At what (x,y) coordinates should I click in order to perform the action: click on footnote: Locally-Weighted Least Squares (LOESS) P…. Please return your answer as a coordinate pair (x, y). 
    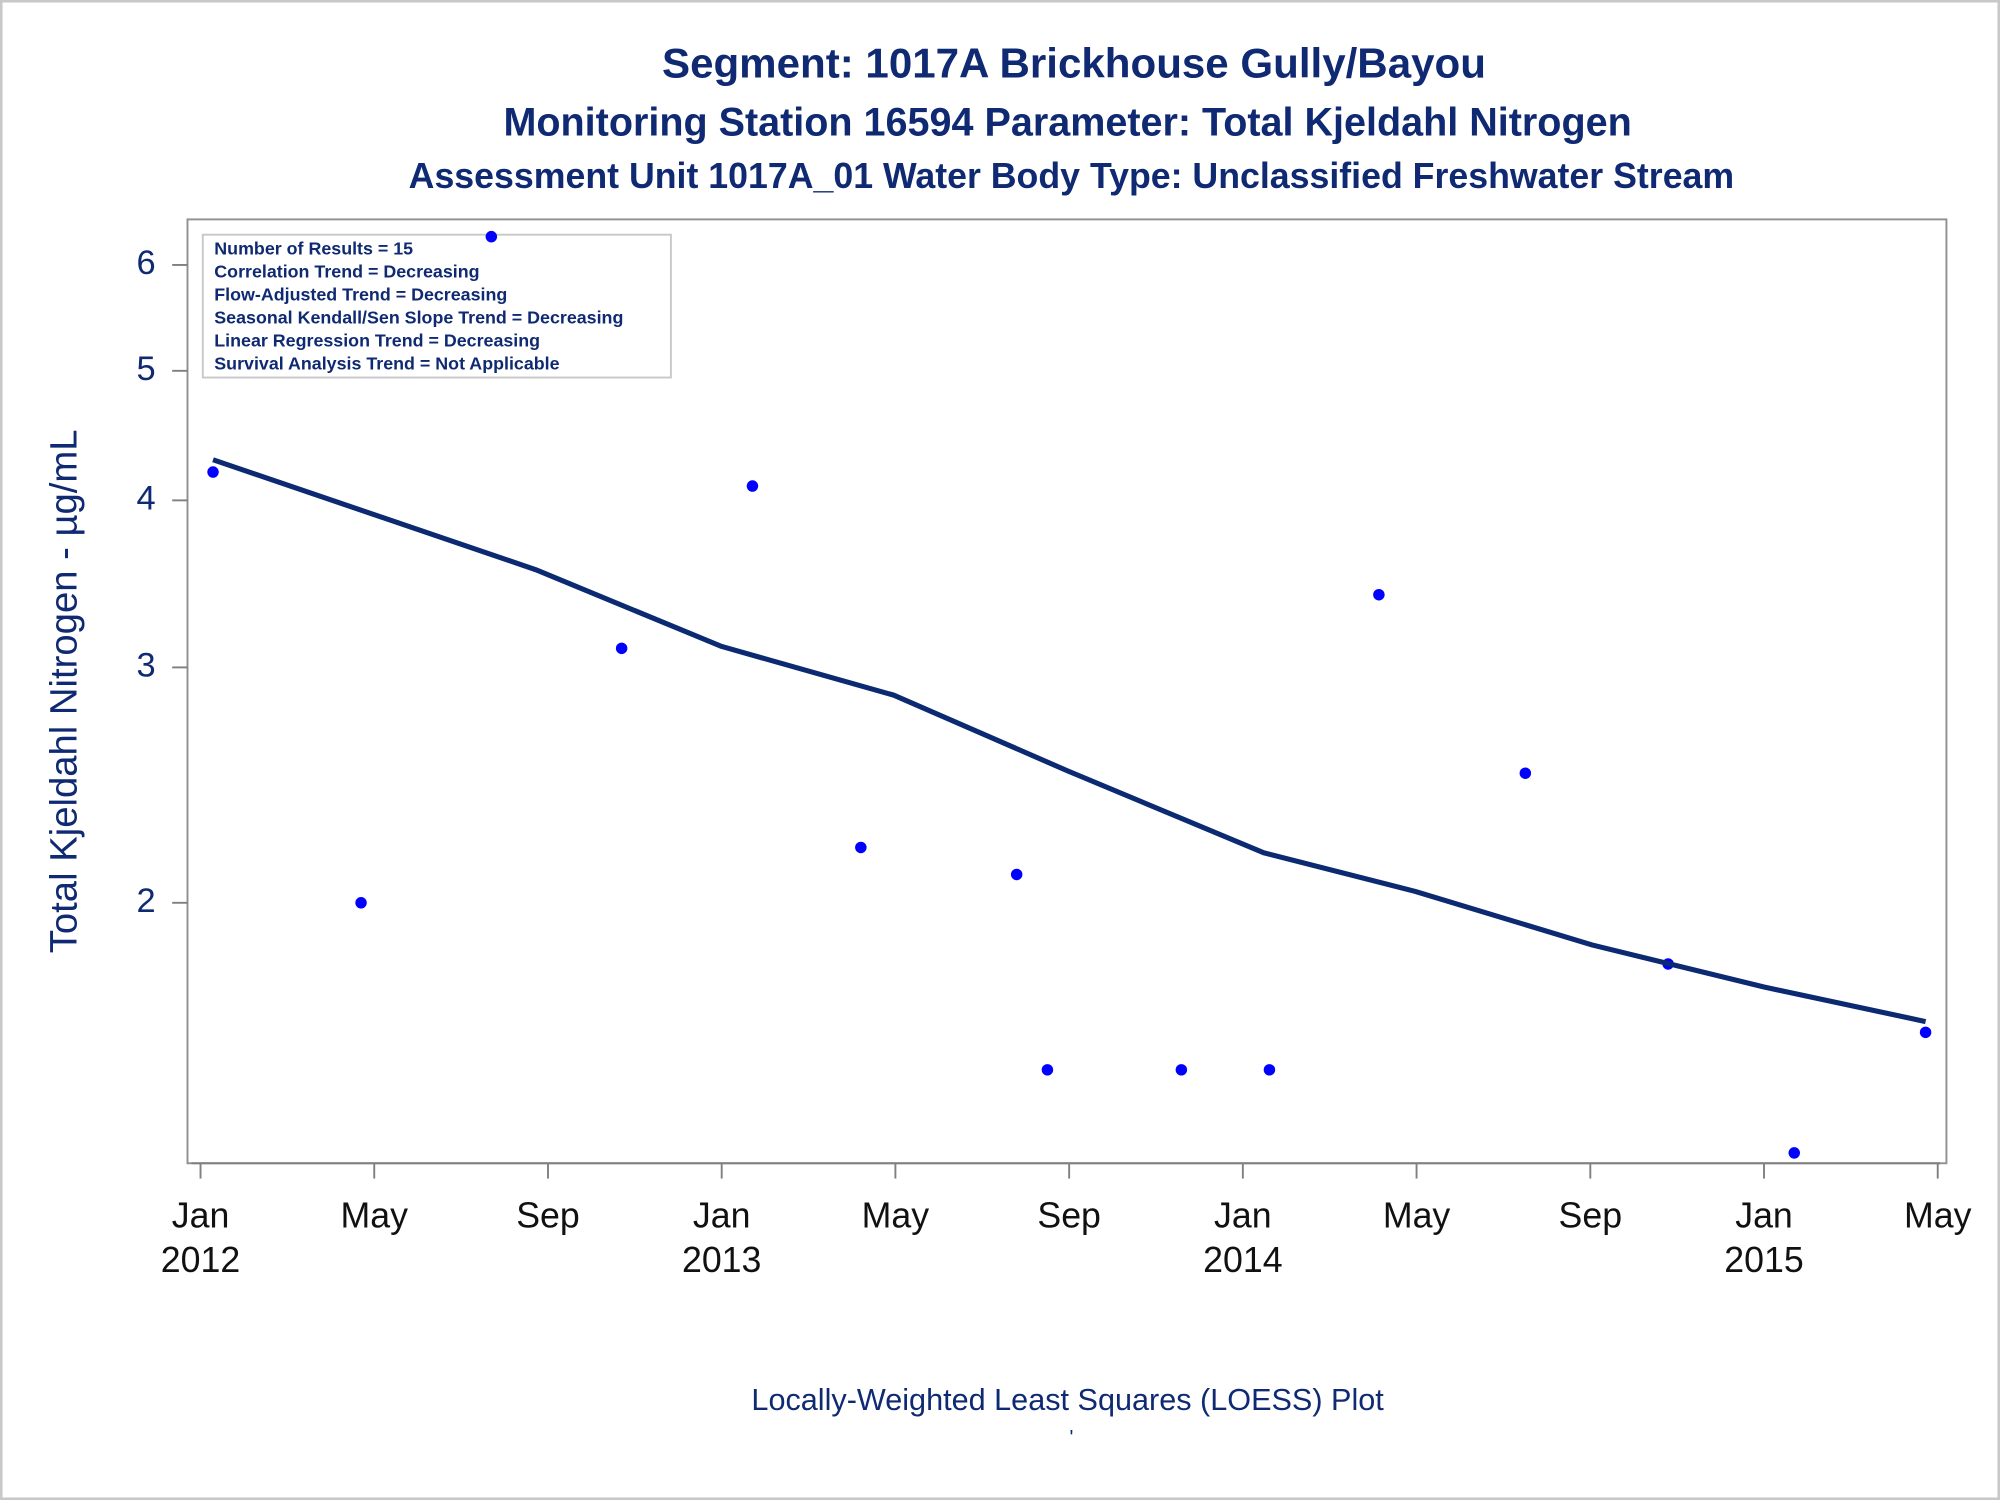
    Looking at the image, I should click on (1067, 1400).